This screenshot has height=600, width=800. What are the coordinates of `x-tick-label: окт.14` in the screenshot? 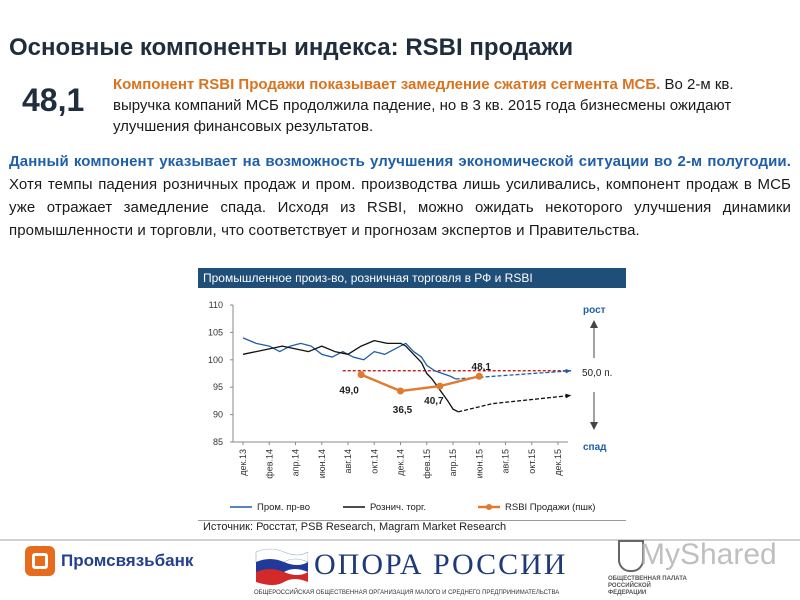 It's located at (374, 461).